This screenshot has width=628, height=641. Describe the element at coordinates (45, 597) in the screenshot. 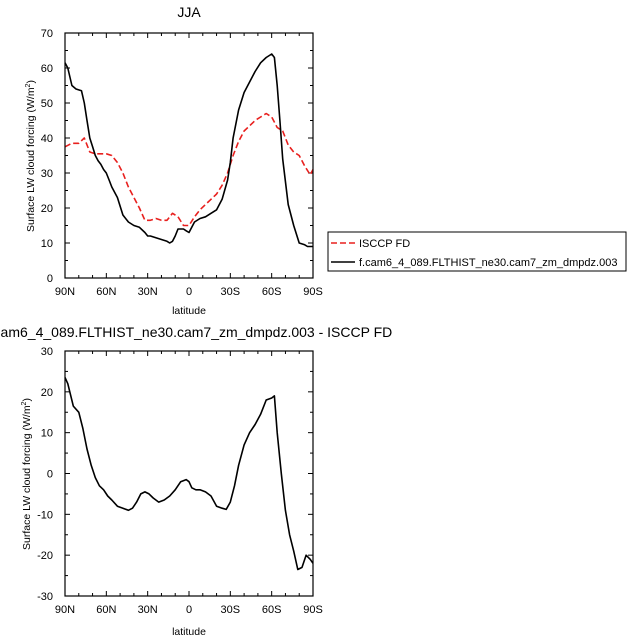

I see `y-tick-label: -30` at that location.